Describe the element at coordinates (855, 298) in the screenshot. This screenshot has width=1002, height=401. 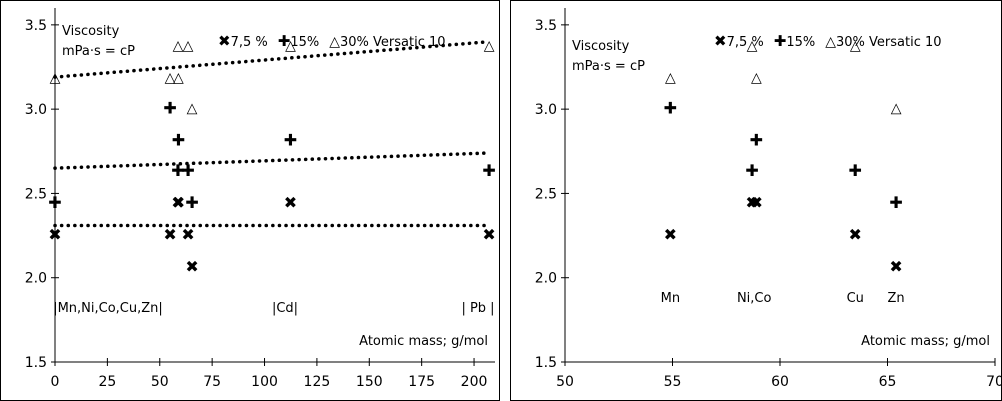
I see `element-label: Cu` at that location.